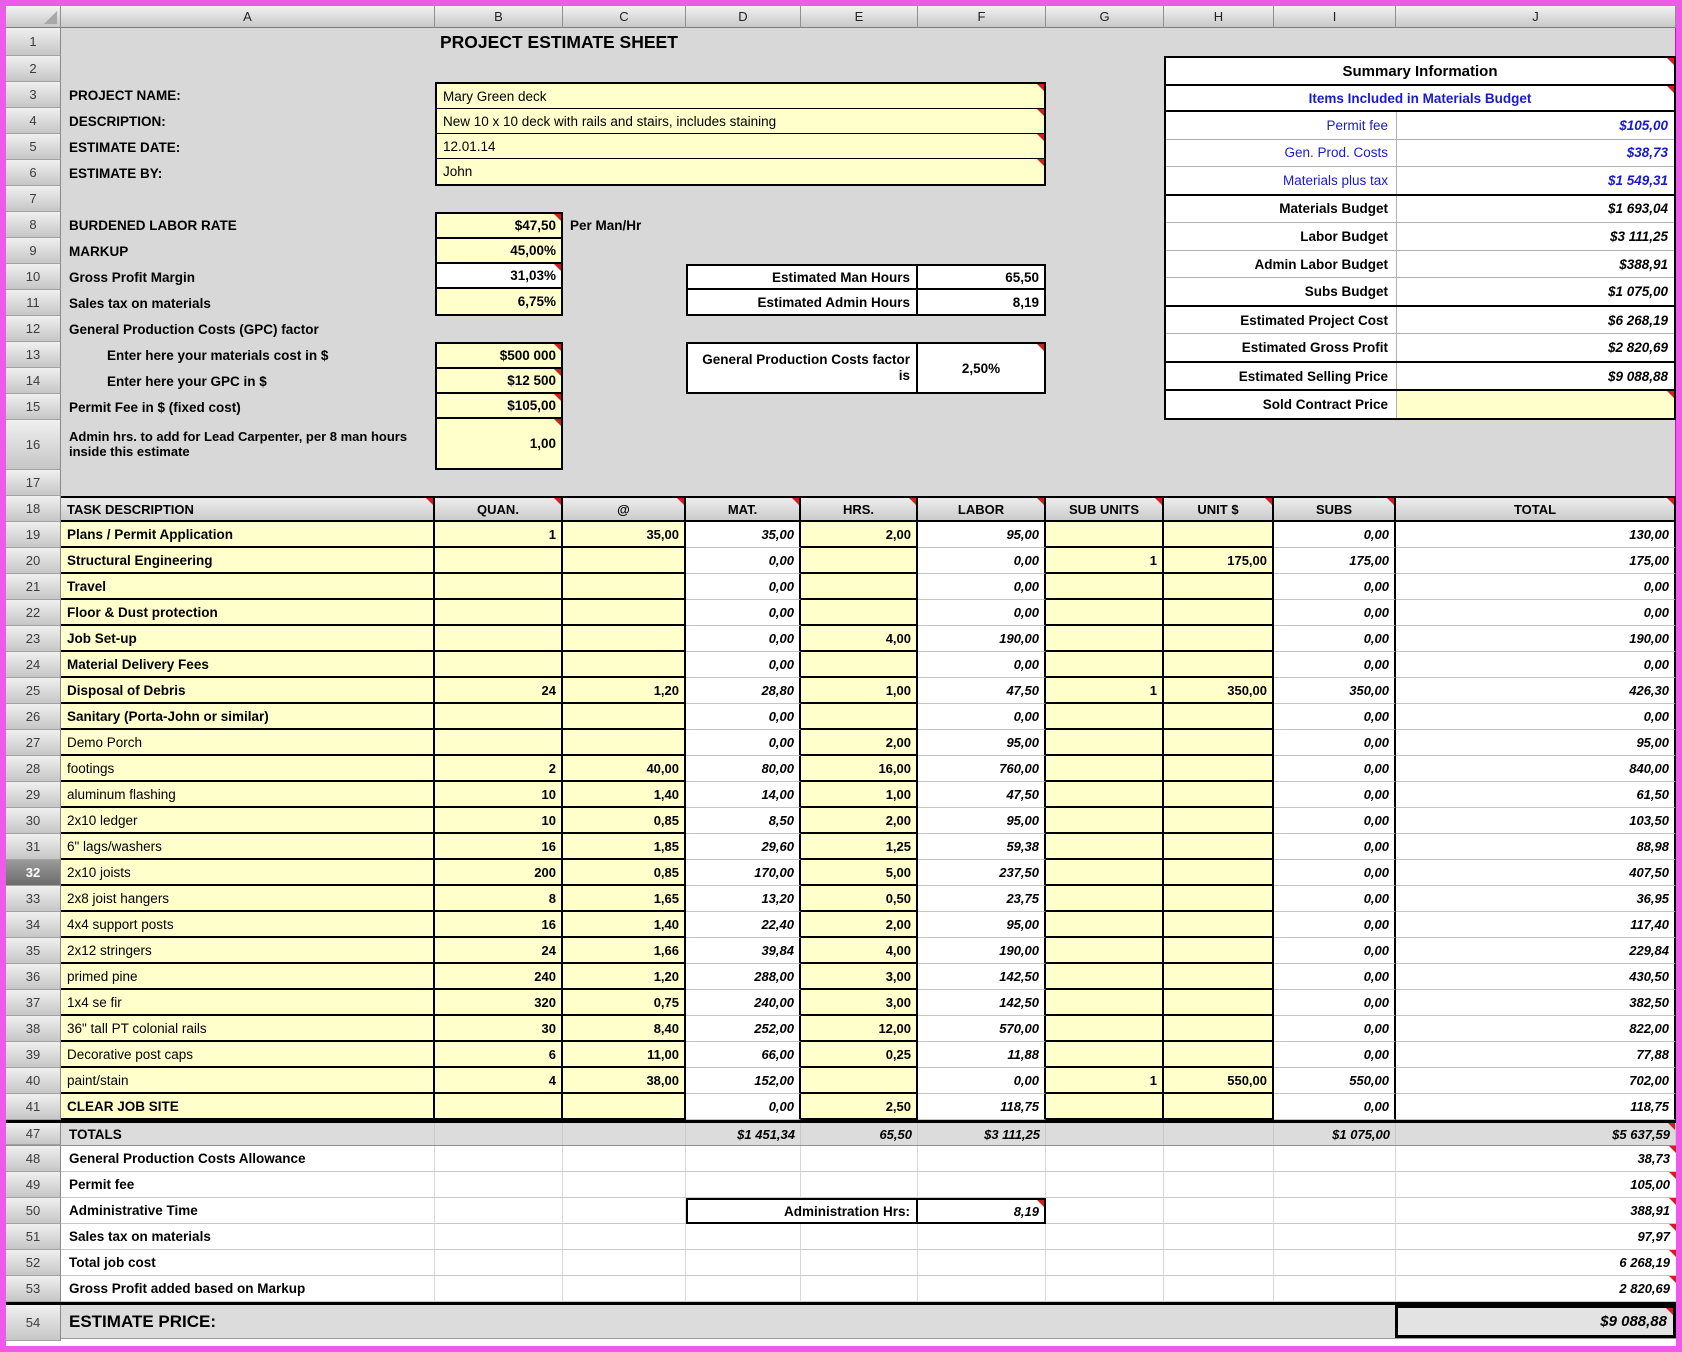 The width and height of the screenshot is (1682, 1352). I want to click on summary-value: $1 075,00, so click(1535, 291).